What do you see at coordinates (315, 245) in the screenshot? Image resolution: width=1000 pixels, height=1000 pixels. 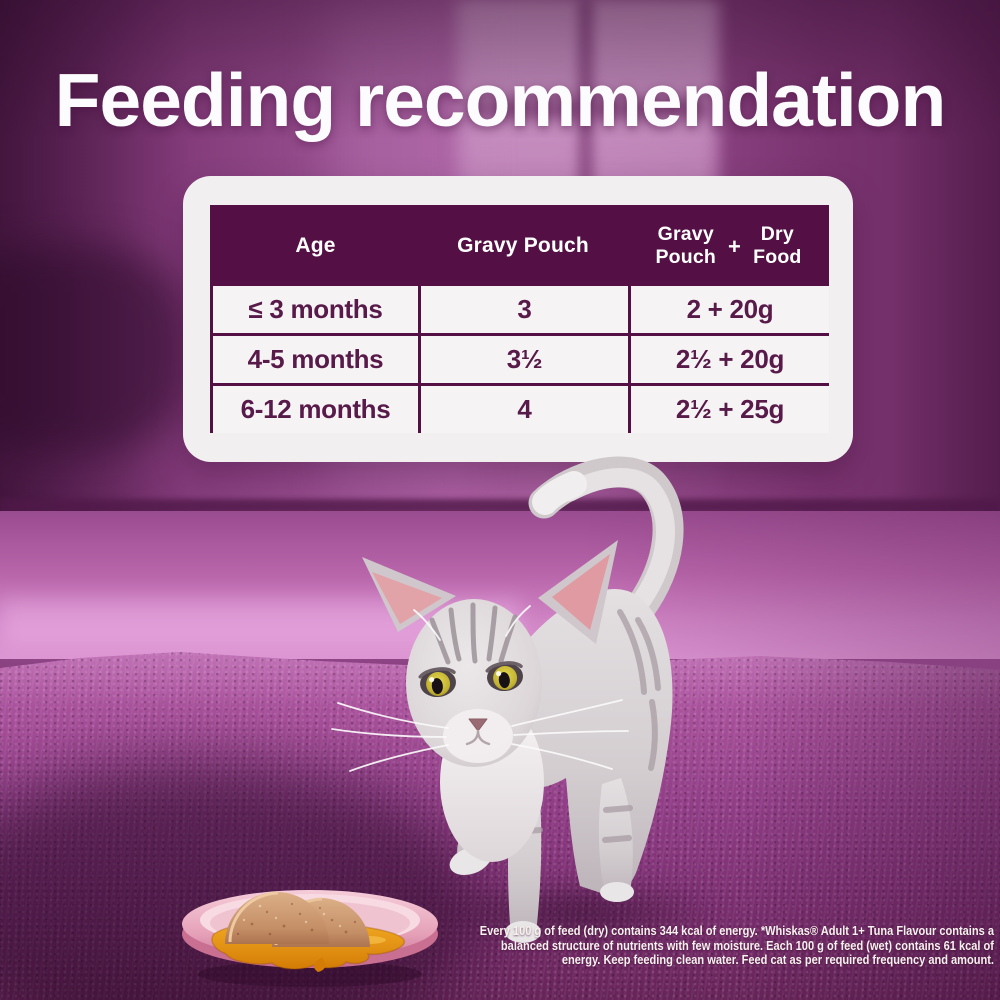 I see `column-header-age: Age` at bounding box center [315, 245].